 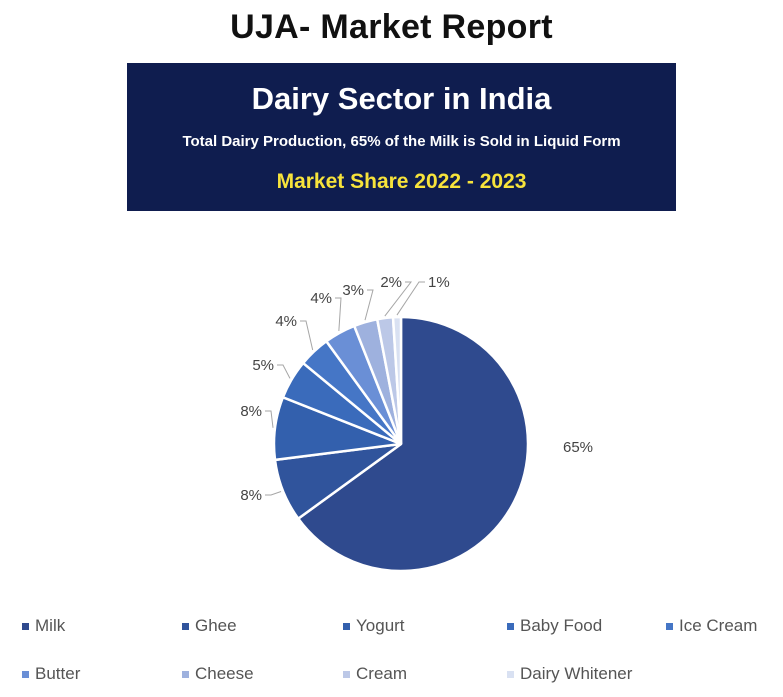 What do you see at coordinates (413, 444) in the screenshot?
I see `pie-slice-milk` at bounding box center [413, 444].